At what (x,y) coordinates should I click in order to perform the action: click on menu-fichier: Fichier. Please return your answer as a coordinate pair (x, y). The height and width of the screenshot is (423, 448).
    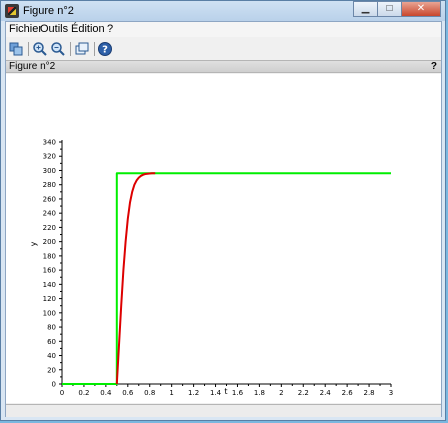
    Looking at the image, I should click on (26, 29).